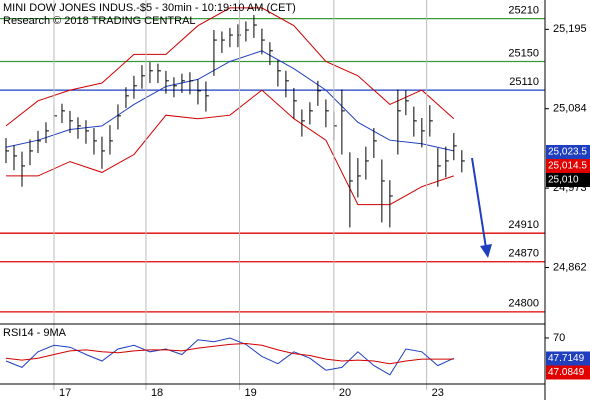 This screenshot has width=590, height=400. What do you see at coordinates (570, 109) in the screenshot?
I see `y-tick-label: 25,084` at bounding box center [570, 109].